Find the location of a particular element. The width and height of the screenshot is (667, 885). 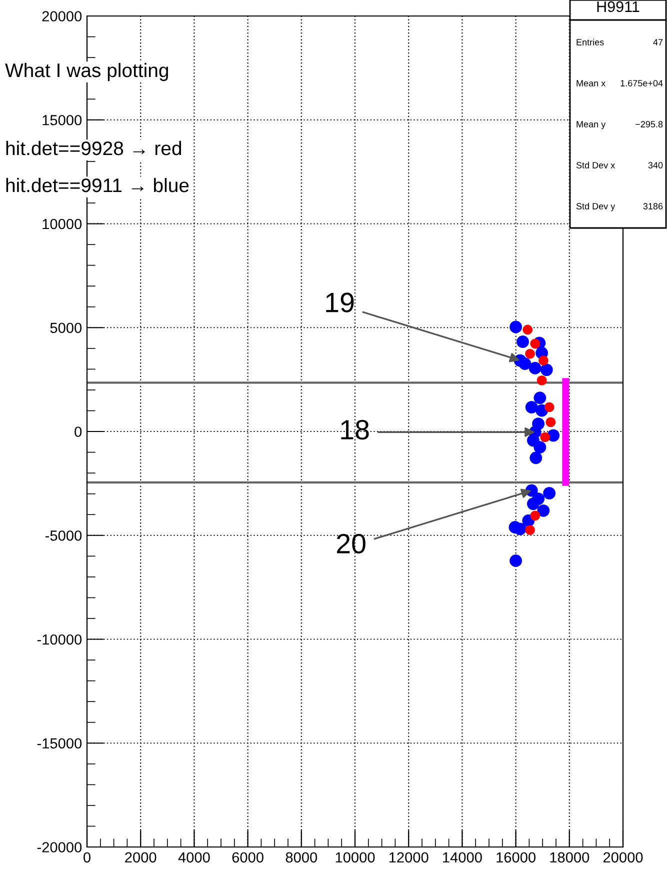

text: 47 is located at coordinates (658, 42).